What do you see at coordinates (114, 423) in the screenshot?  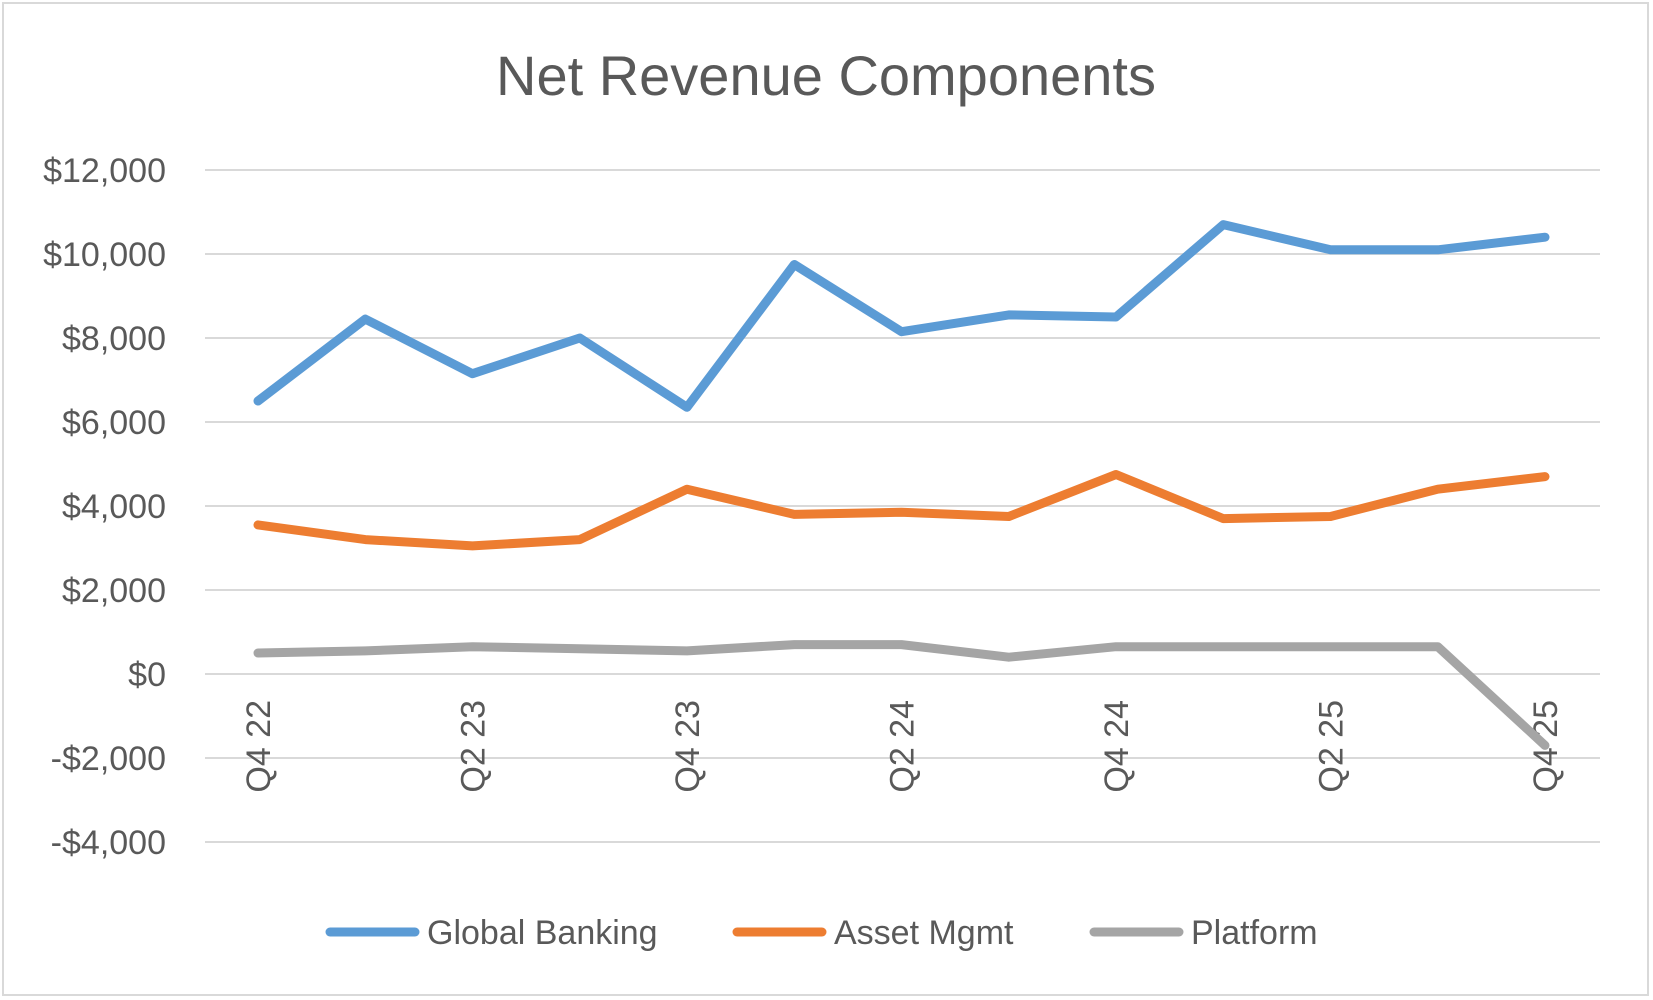 I see `y-tick-label: $6,000` at bounding box center [114, 423].